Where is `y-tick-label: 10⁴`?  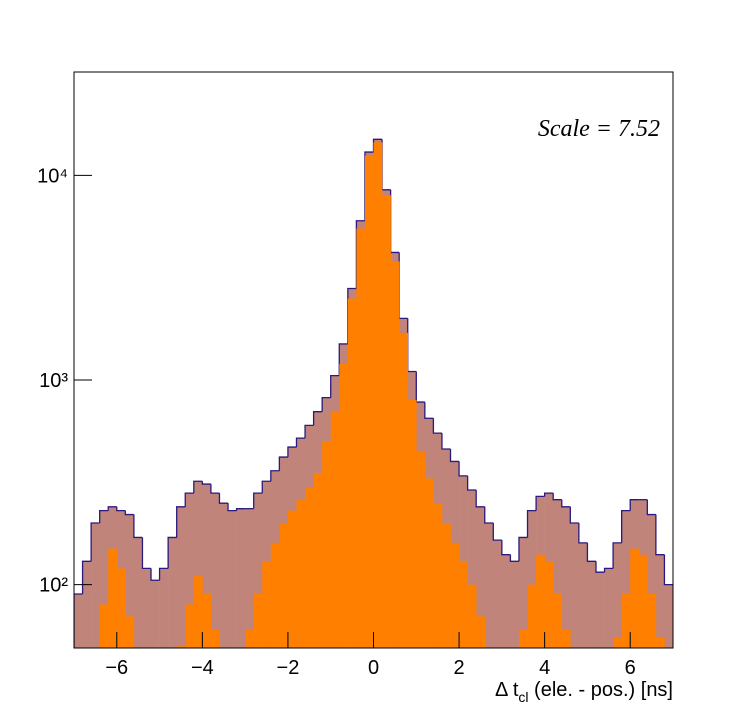
y-tick-label: 10⁴ is located at coordinates (52, 176).